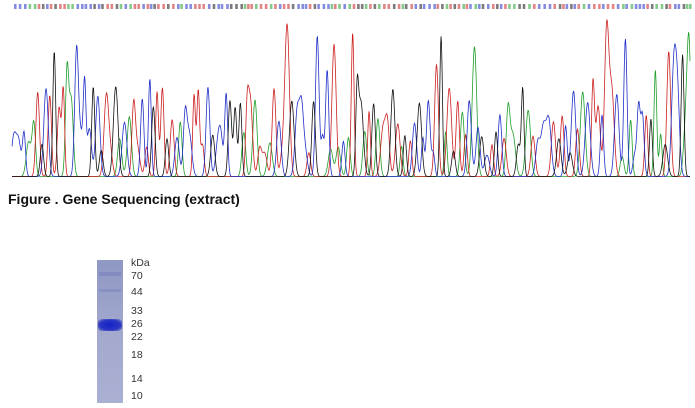 Image resolution: width=695 pixels, height=408 pixels. What do you see at coordinates (140, 263) in the screenshot?
I see `gel-unit: kDa` at bounding box center [140, 263].